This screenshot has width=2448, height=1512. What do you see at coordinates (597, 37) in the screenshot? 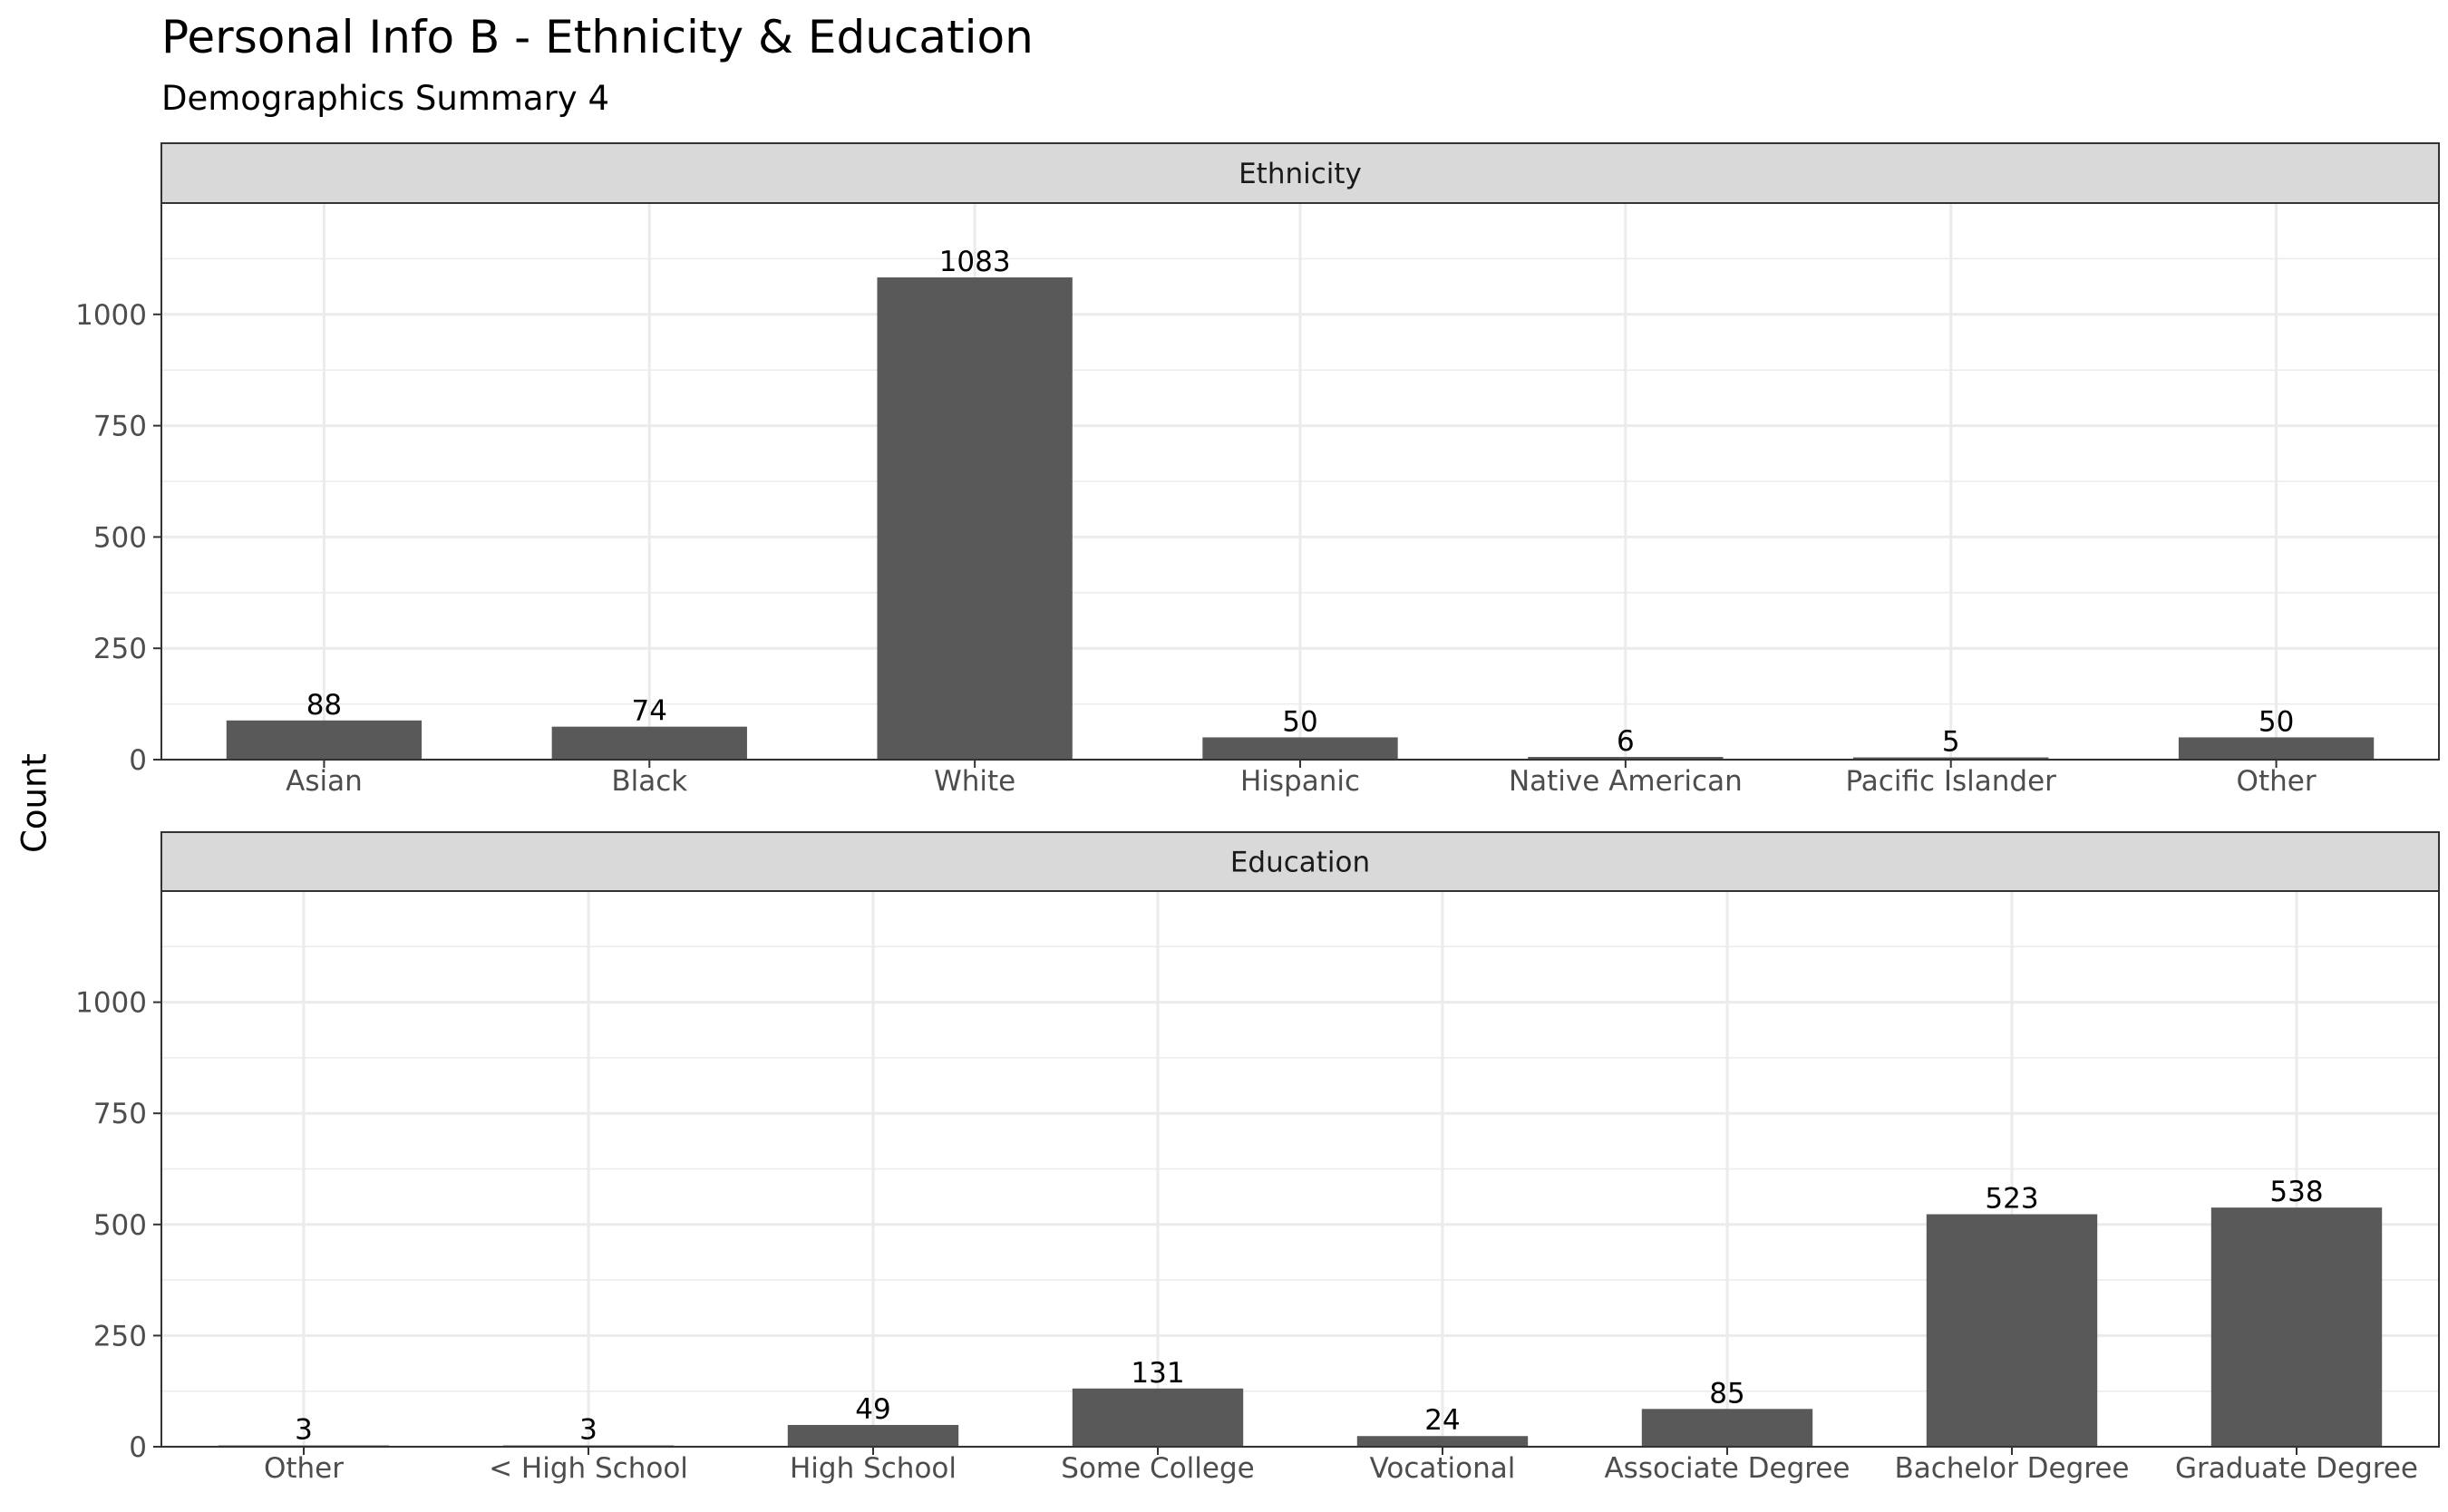
I see `chart-title: Personal Info B - Ethnicity & Education` at bounding box center [597, 37].